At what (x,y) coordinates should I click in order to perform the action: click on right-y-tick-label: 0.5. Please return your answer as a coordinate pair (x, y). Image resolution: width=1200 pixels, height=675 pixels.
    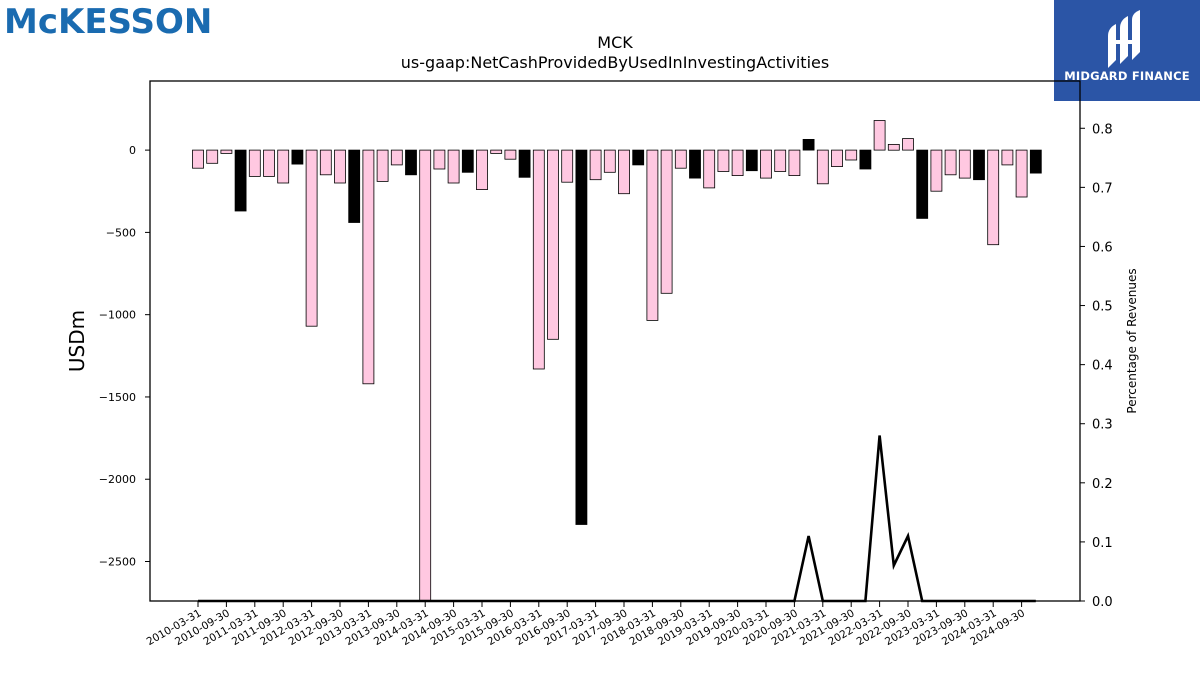
    Looking at the image, I should click on (1102, 307).